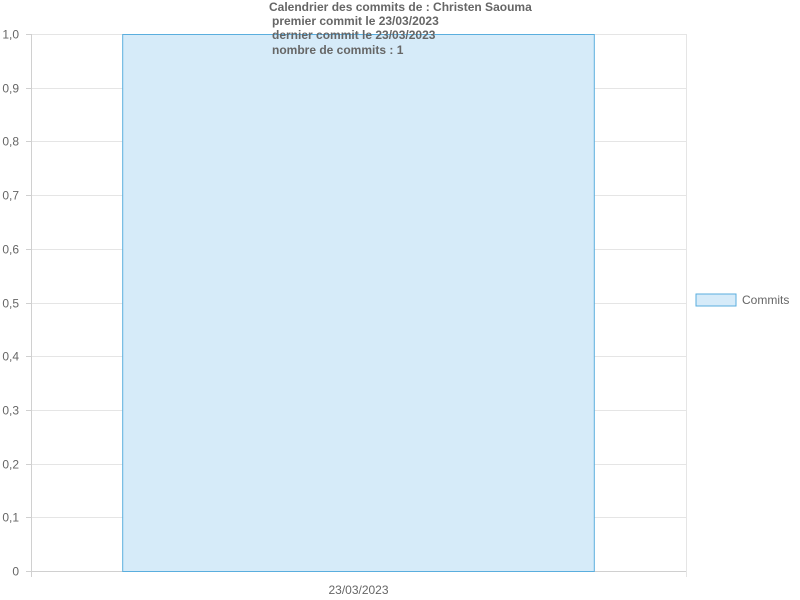 This screenshot has height=600, width=800. What do you see at coordinates (15, 572) in the screenshot?
I see `y-tick-label: 0` at bounding box center [15, 572].